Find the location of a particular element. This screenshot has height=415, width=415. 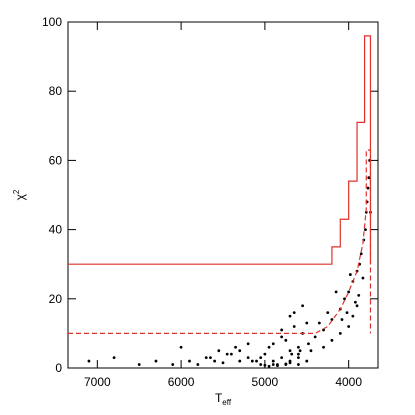

x-tick-label: 4000 is located at coordinates (348, 382).